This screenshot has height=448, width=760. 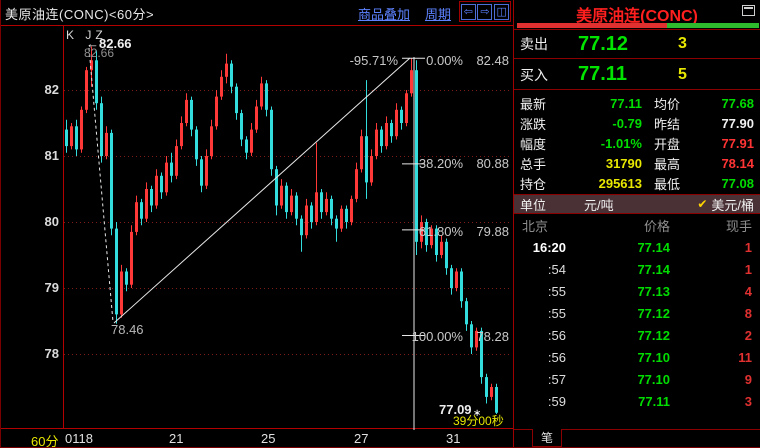 I want to click on prev-contract-icon: ⇦, so click(x=468, y=11).